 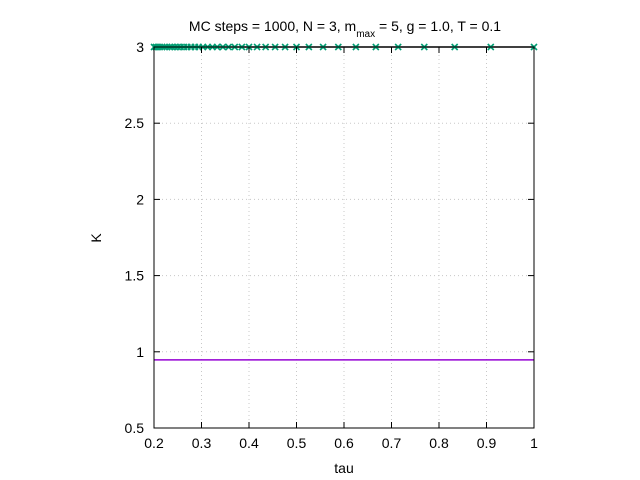 What do you see at coordinates (140, 199) in the screenshot?
I see `y-tick-label: 2` at bounding box center [140, 199].